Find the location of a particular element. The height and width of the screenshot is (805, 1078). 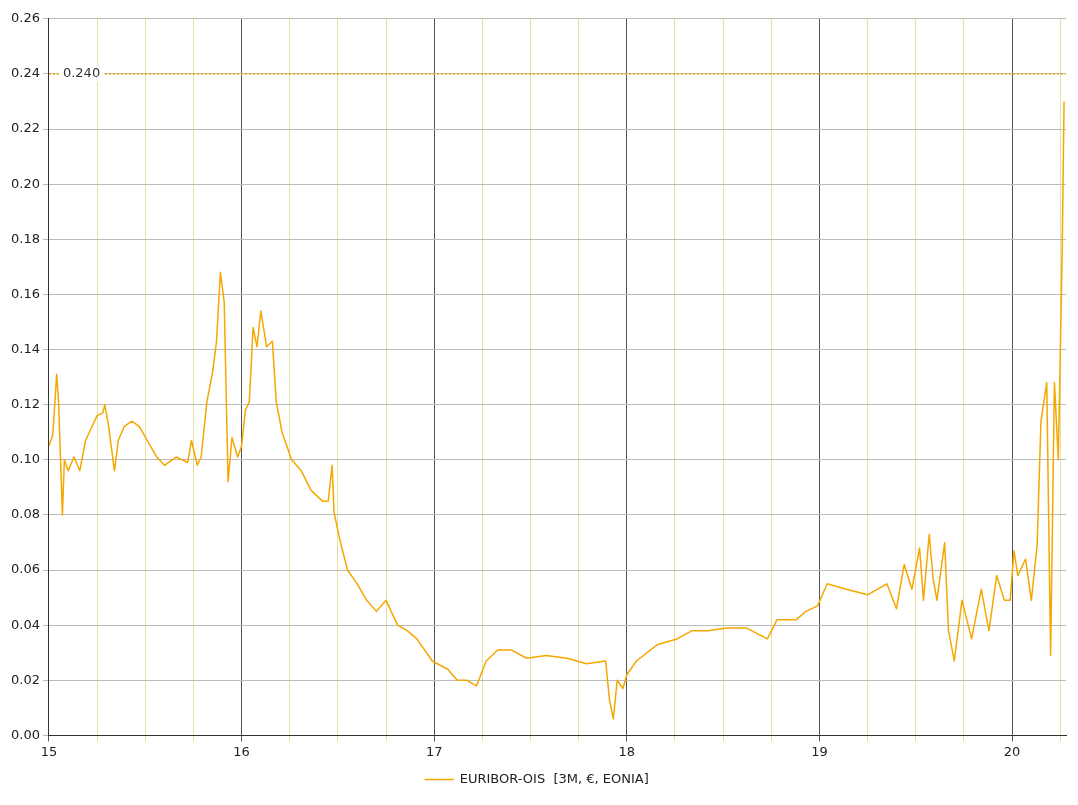

y-tick-label: 0.00 is located at coordinates (25, 734).